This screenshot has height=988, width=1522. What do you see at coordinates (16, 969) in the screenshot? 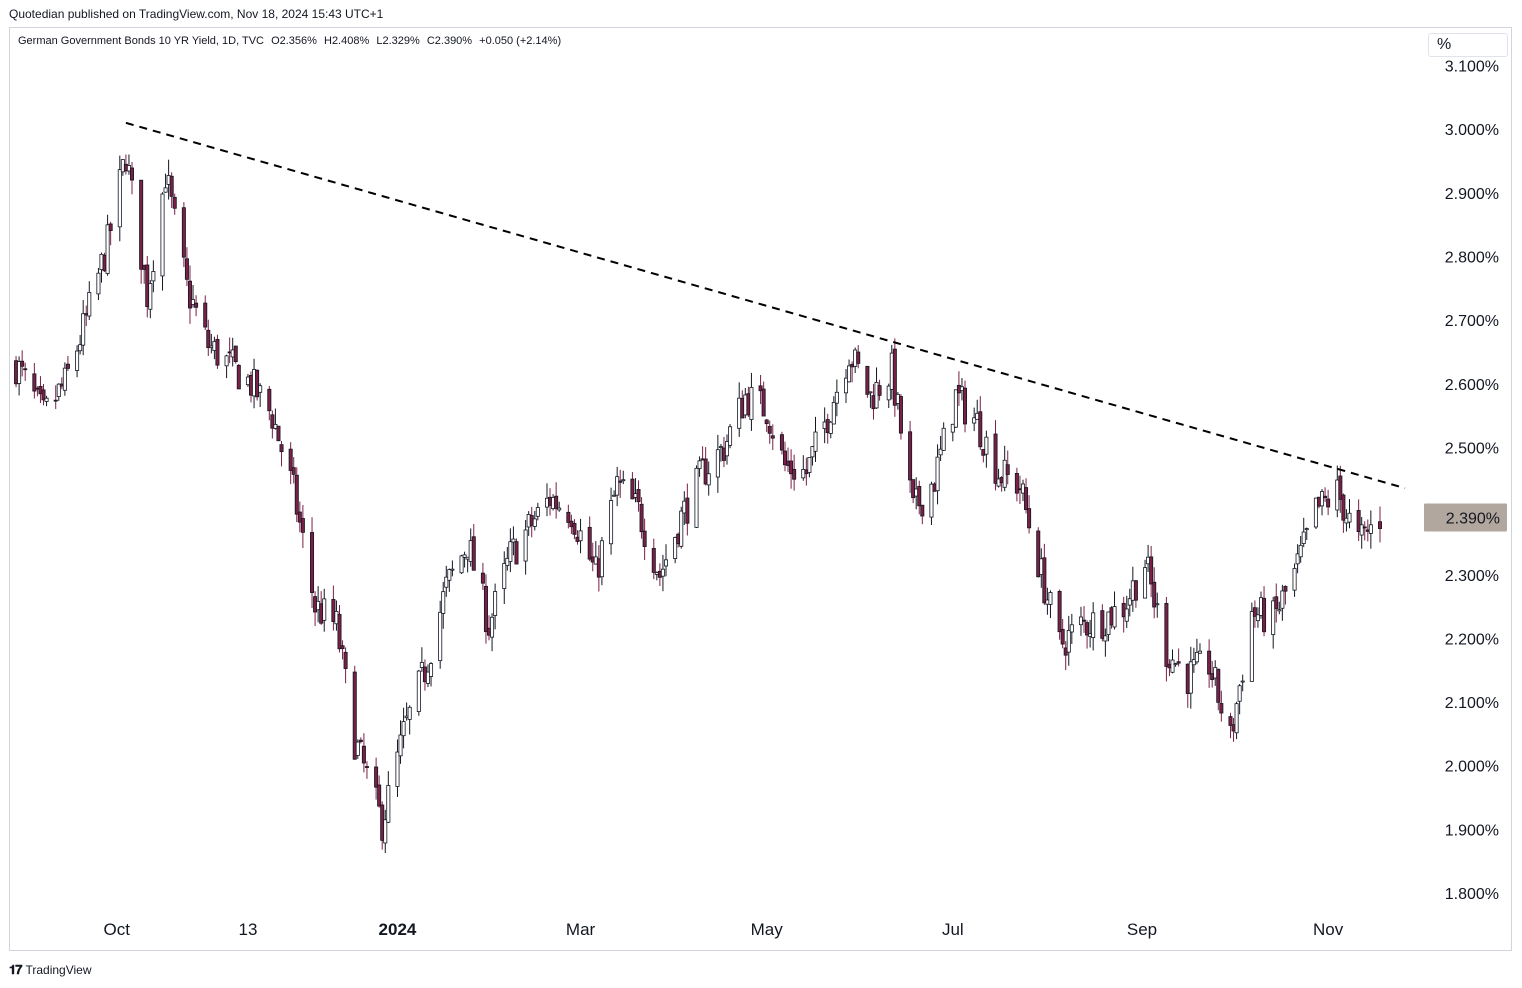
I see `tradingview-logo-icon: 𝟏𝟕` at bounding box center [16, 969].